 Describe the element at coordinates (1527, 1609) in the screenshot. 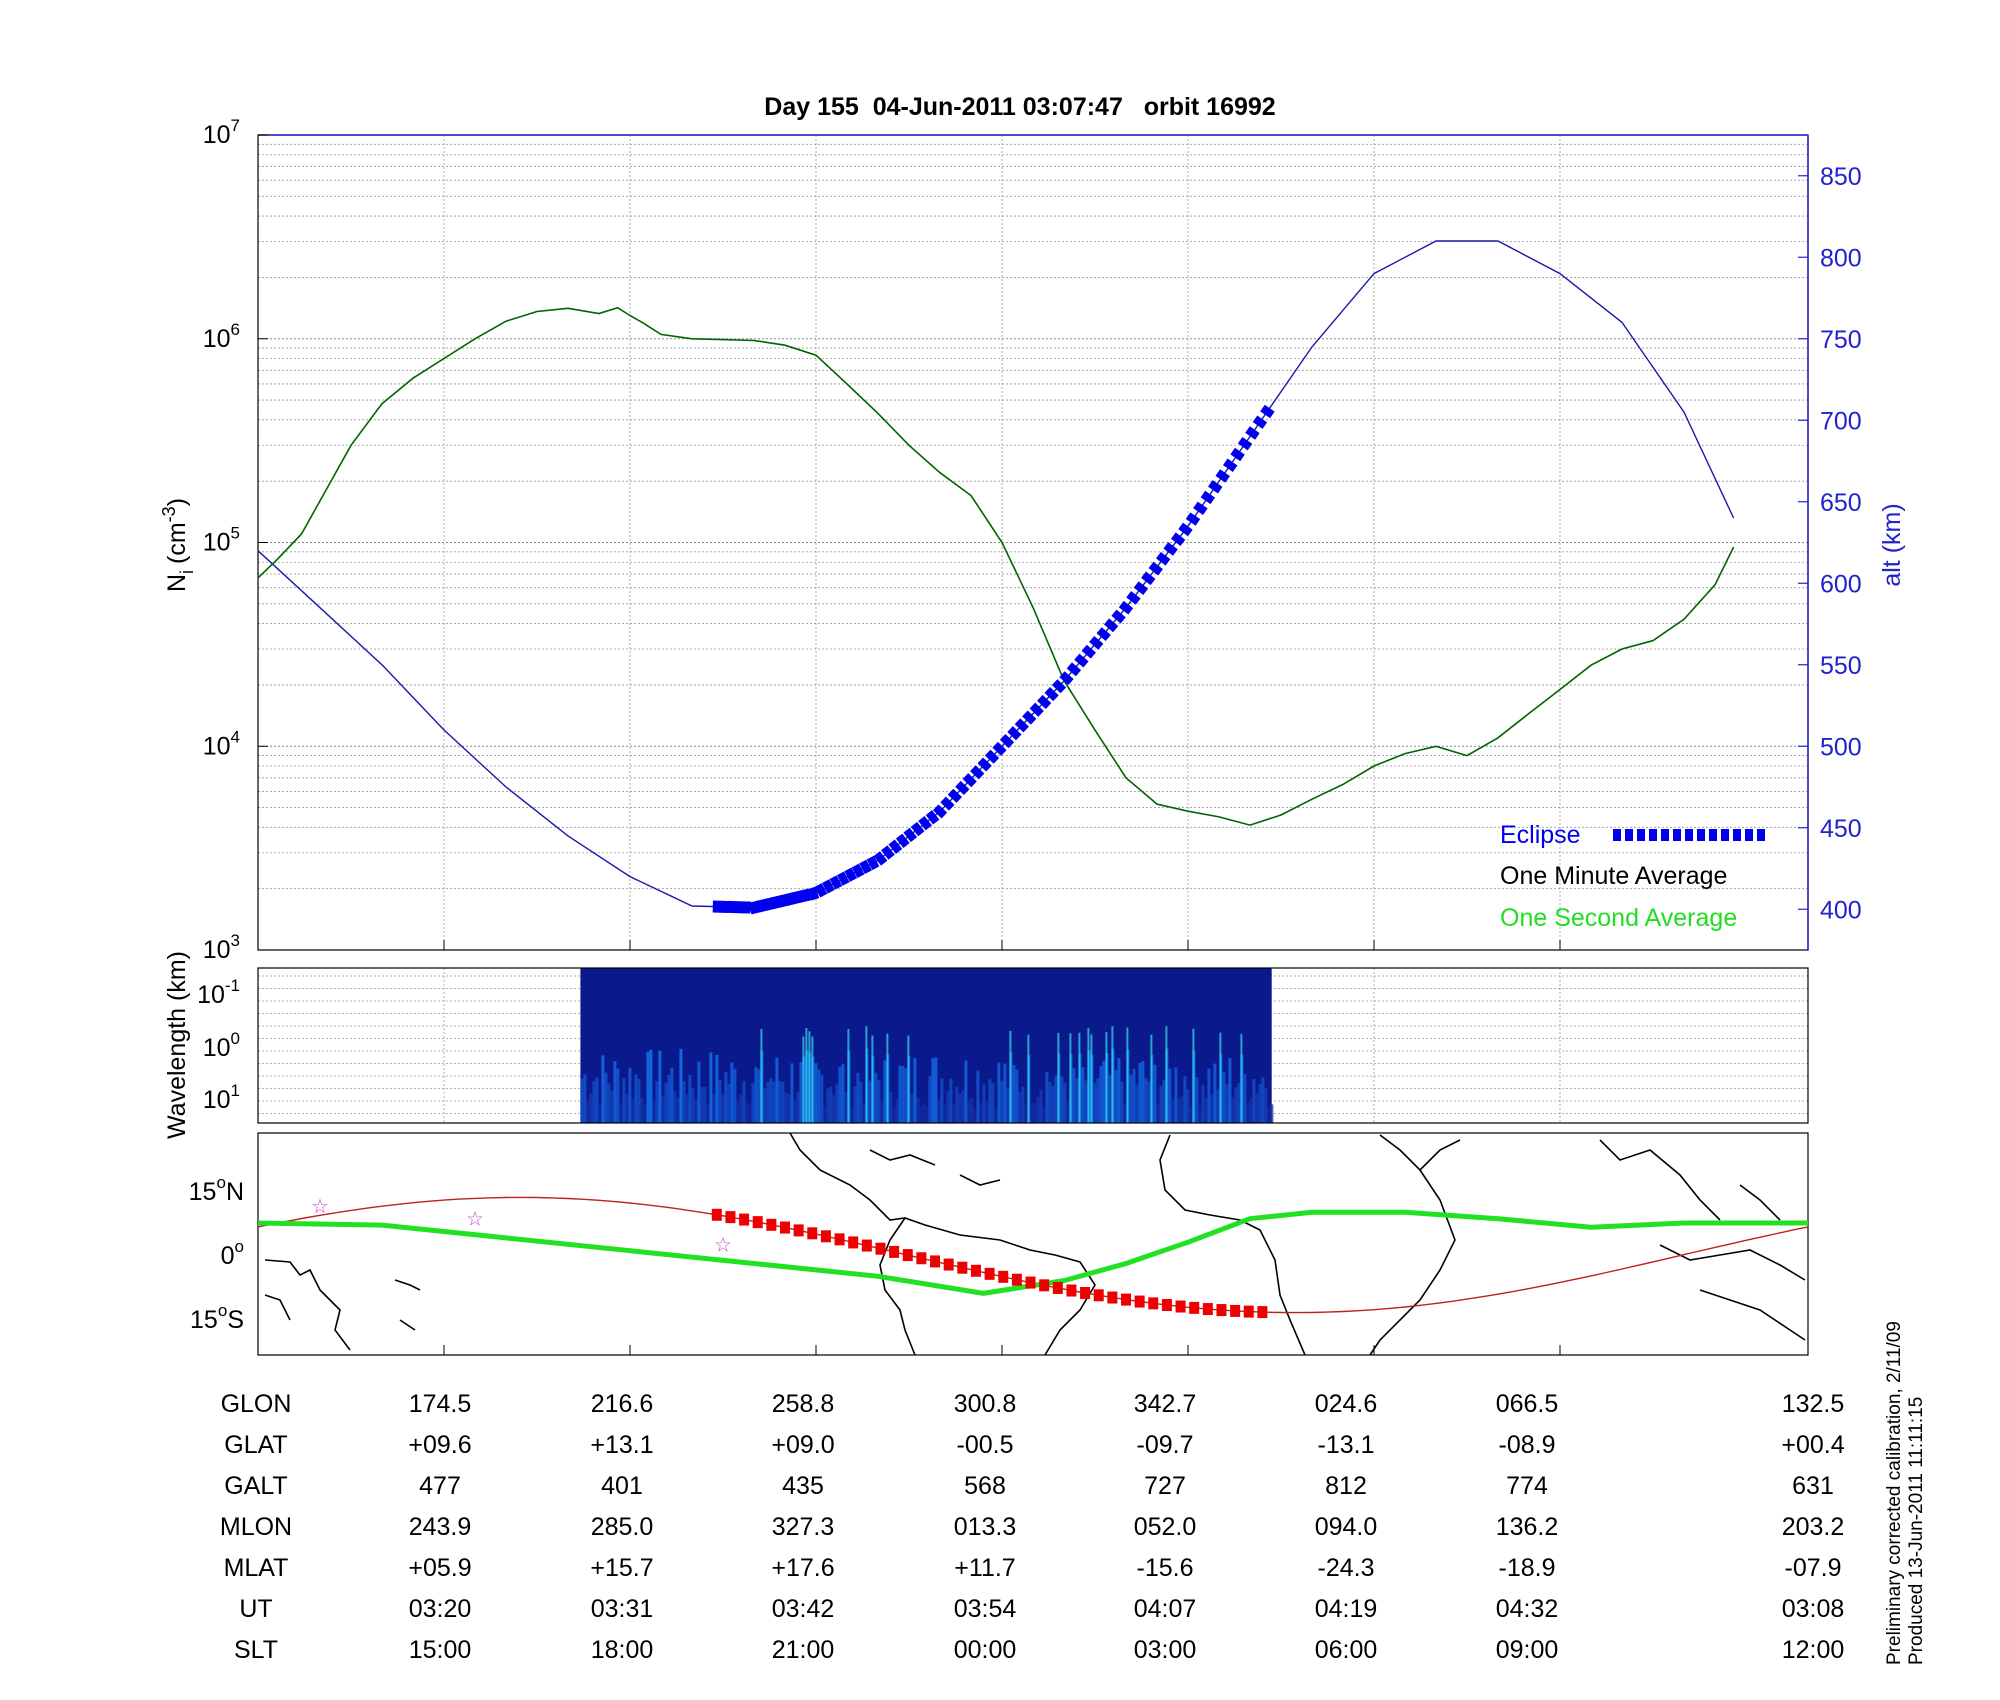

I see `table-cell: 04:32` at that location.